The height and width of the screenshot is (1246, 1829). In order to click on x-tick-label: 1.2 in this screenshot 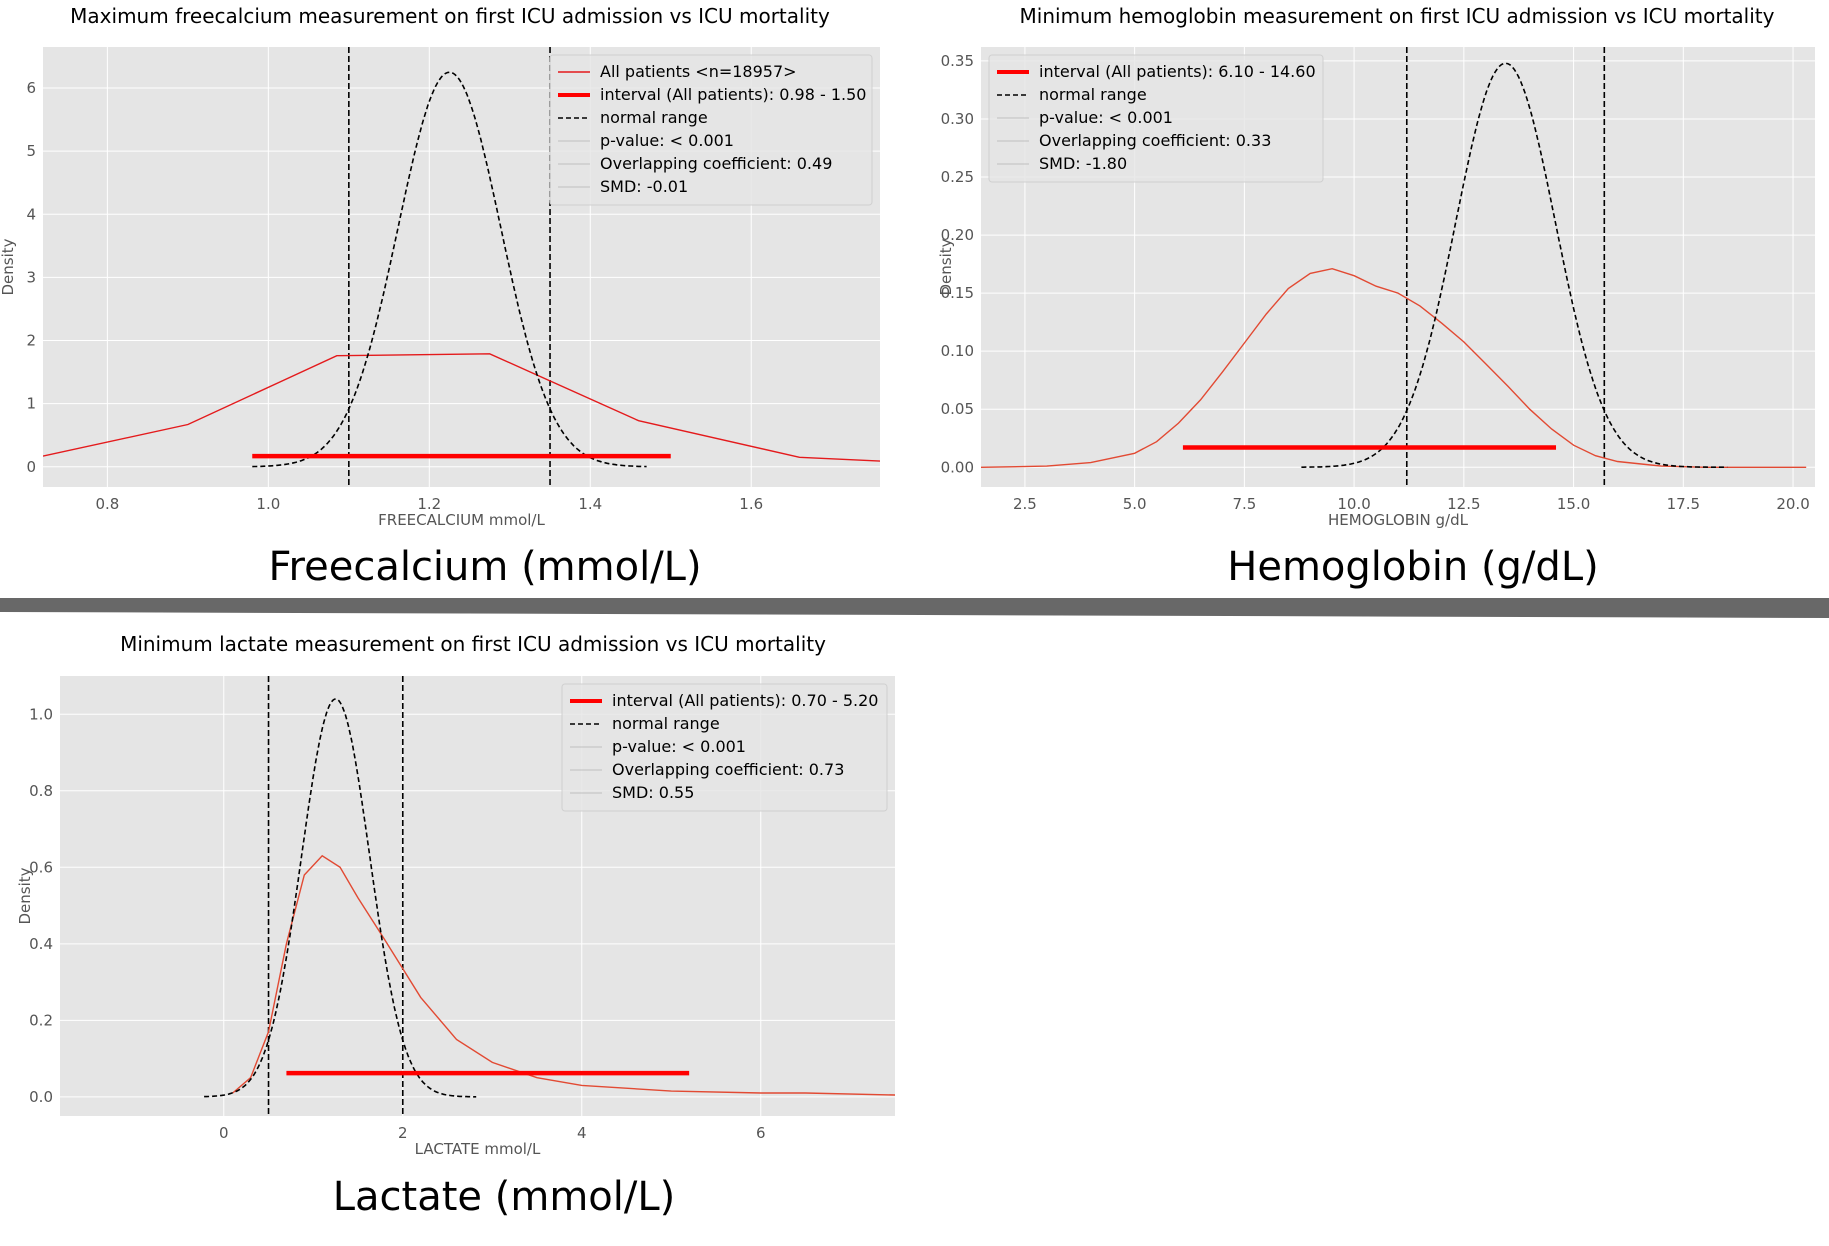, I will do `click(429, 504)`.